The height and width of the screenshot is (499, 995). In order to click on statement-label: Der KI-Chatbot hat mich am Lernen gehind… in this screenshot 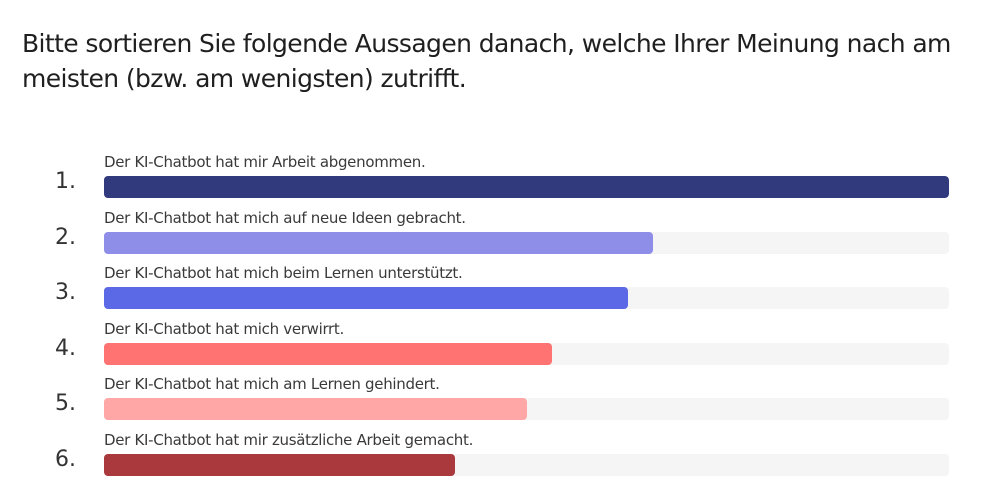, I will do `click(272, 384)`.